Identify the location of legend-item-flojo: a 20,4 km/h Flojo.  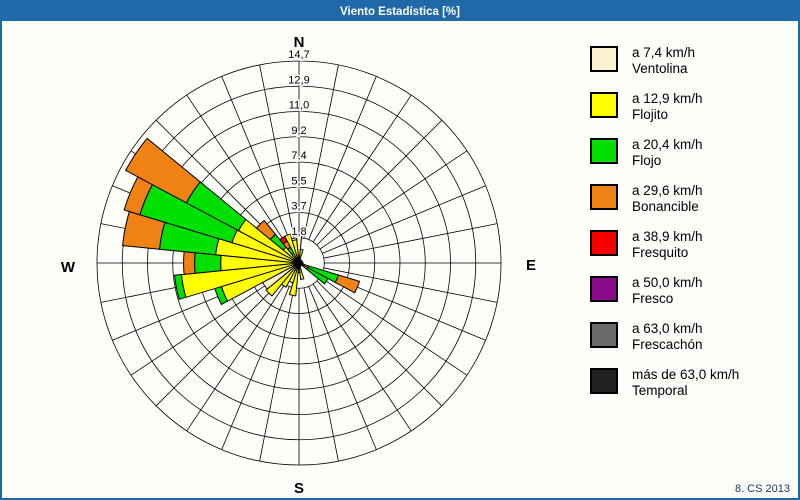
(690, 160).